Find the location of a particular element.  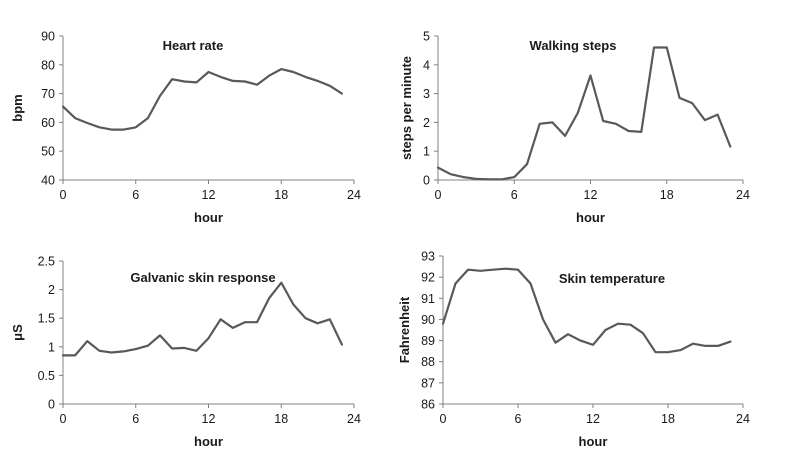

y-tick-label: 92 is located at coordinates (428, 278).